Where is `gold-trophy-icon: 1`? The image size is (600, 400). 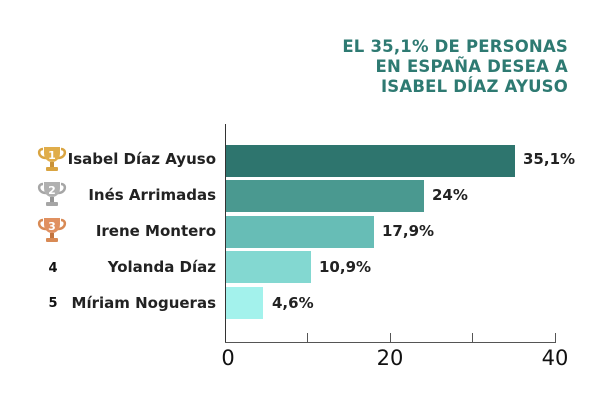
gold-trophy-icon: 1 is located at coordinates (52, 159).